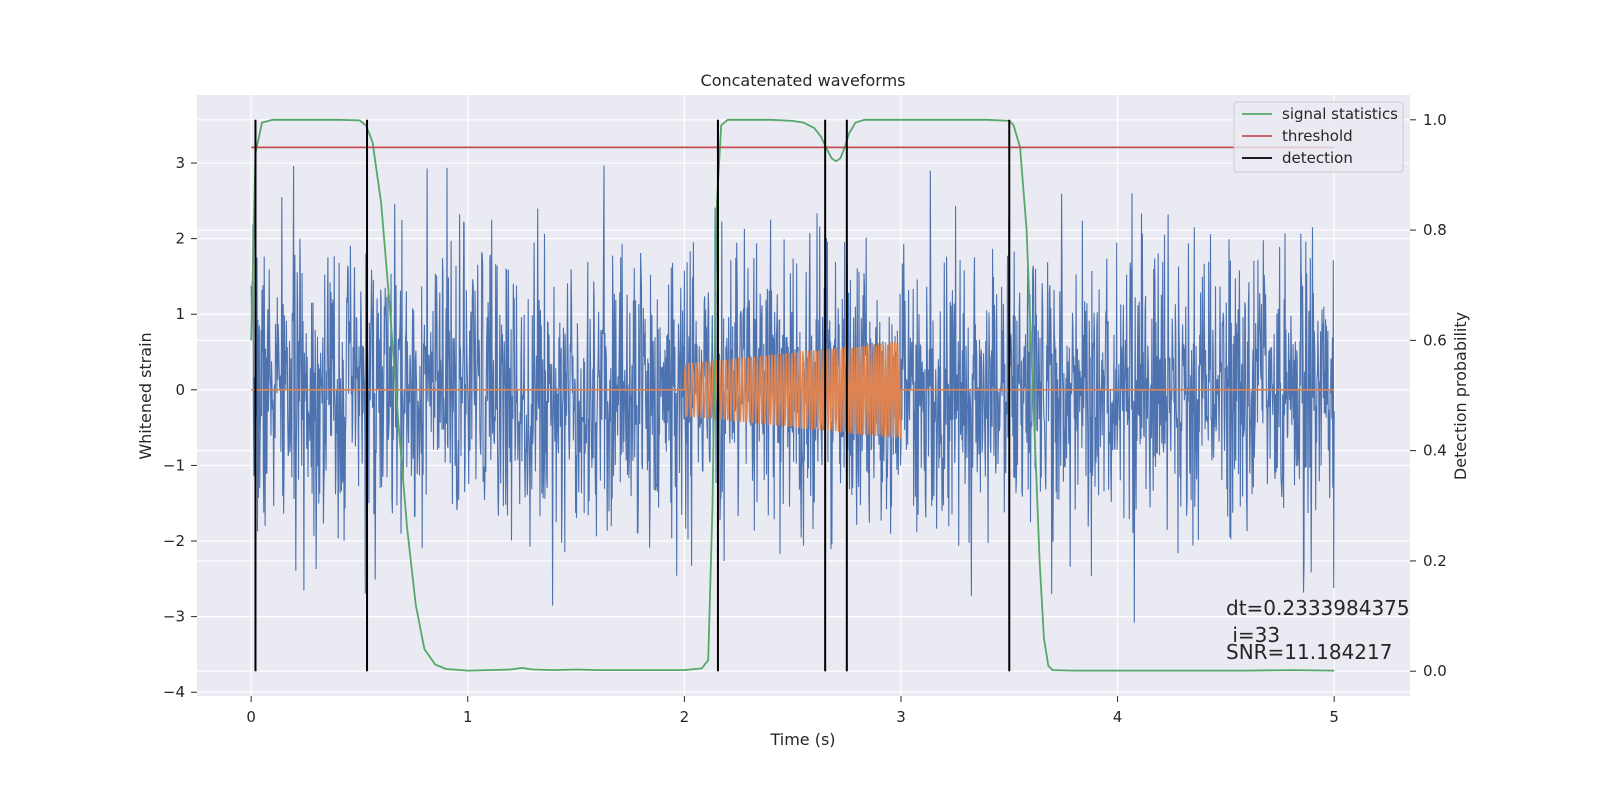 The width and height of the screenshot is (1600, 800). Describe the element at coordinates (174, 617) in the screenshot. I see `y-tick-label: −3` at that location.